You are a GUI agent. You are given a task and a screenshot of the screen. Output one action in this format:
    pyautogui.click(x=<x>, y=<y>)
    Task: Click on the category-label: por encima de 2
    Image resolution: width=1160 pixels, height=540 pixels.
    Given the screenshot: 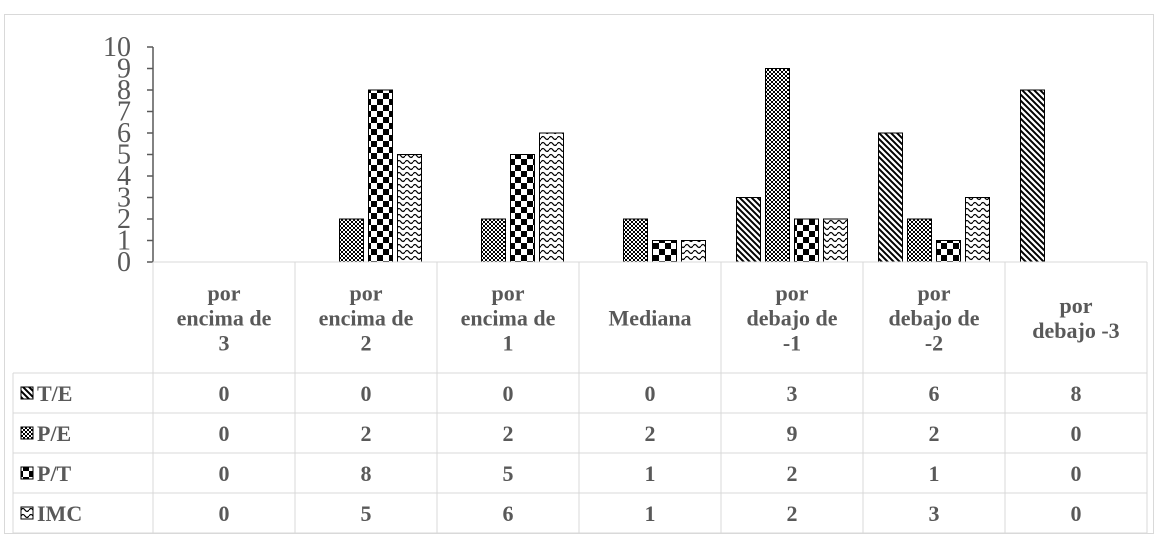 What is the action you would take?
    pyautogui.click(x=366, y=318)
    